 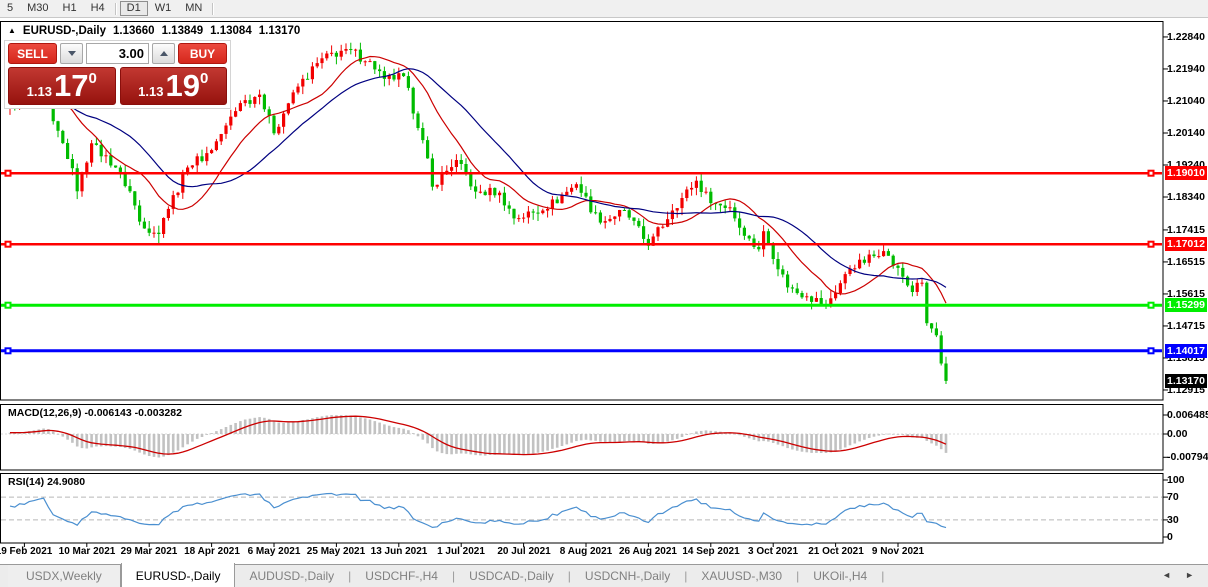 What do you see at coordinates (581, 173) in the screenshot?
I see `horizontal-line-1.19010` at bounding box center [581, 173].